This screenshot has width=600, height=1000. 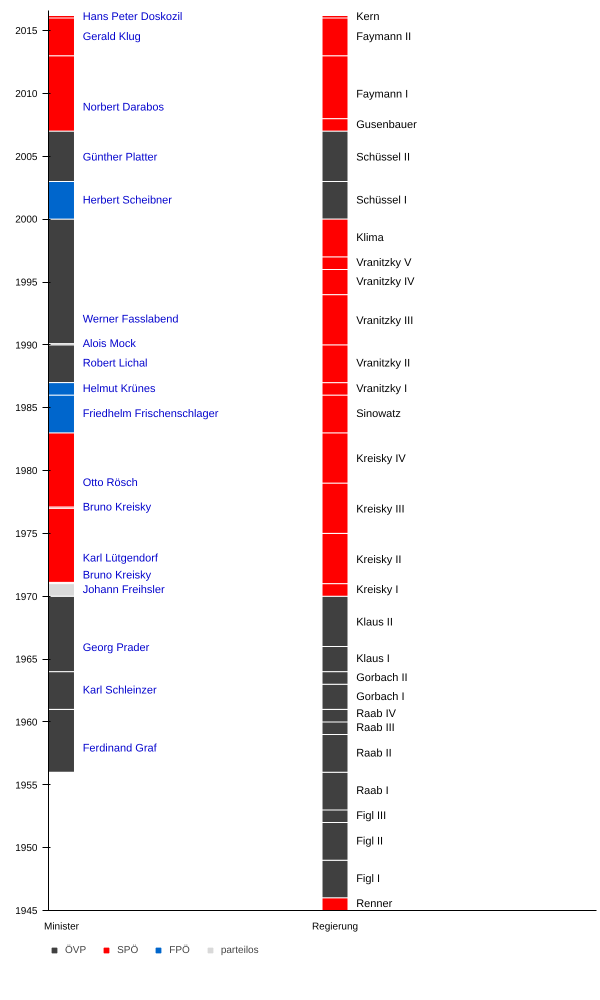 What do you see at coordinates (26, 220) in the screenshot?
I see `y-tick-label: 2000` at bounding box center [26, 220].